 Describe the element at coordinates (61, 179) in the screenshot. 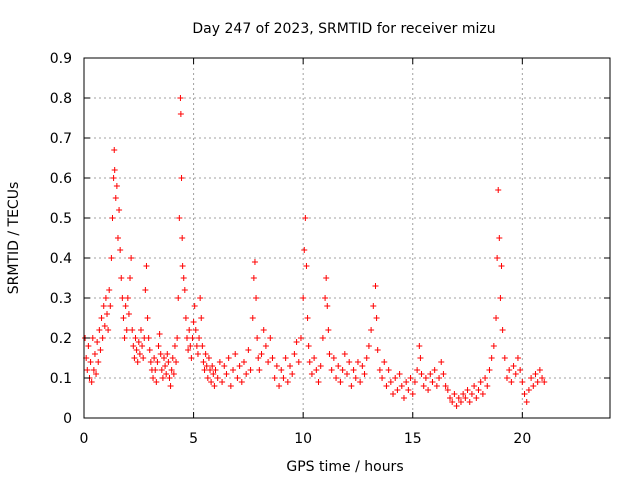

I see `y-tick-label: 0.6` at that location.